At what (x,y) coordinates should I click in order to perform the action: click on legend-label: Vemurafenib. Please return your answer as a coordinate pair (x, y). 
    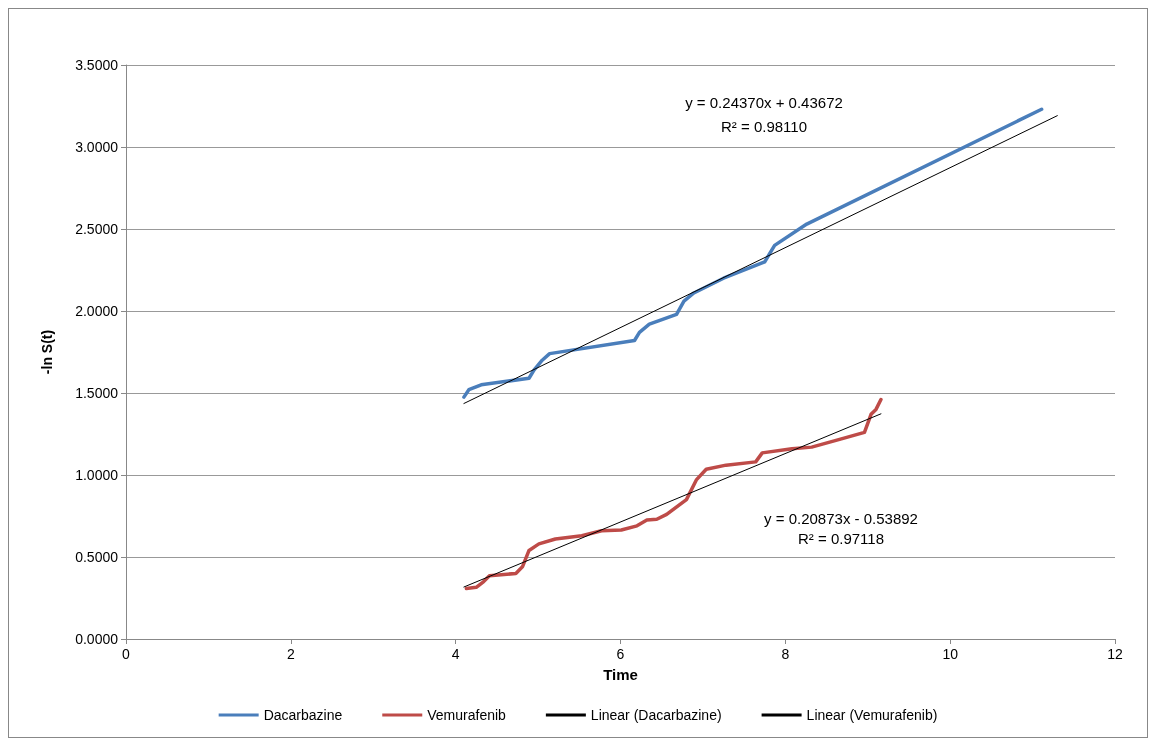
    Looking at the image, I should click on (467, 715).